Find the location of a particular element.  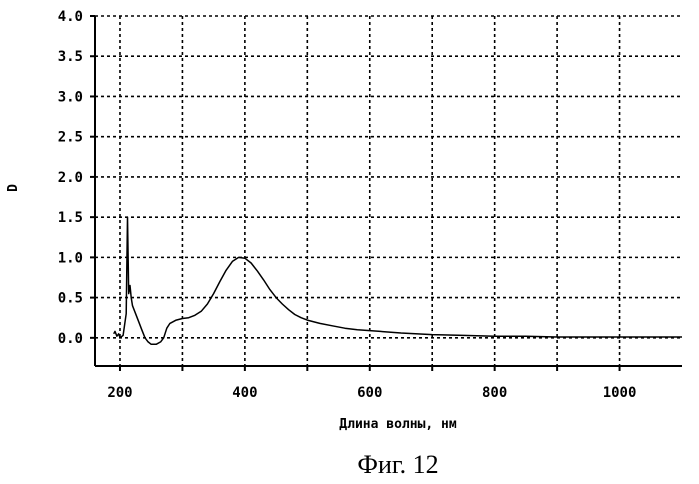

x-tick-label: 600 is located at coordinates (369, 393).